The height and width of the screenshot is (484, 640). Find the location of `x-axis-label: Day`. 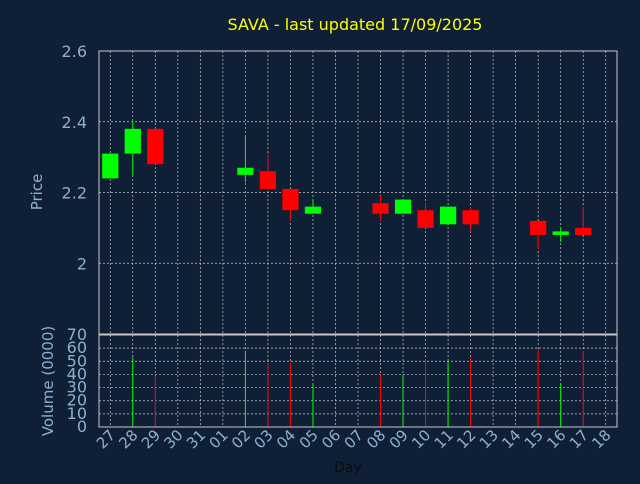

x-axis-label: Day is located at coordinates (348, 468).